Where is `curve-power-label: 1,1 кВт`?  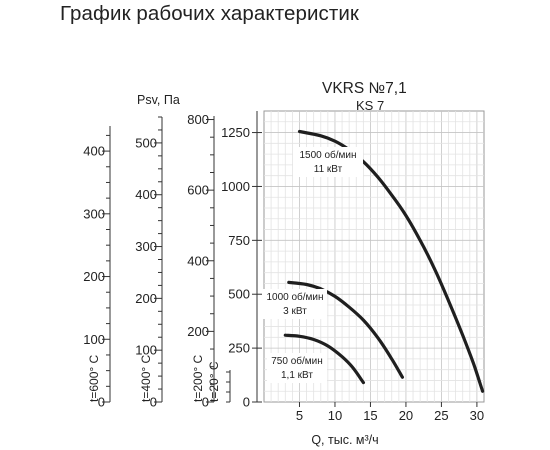 curve-power-label: 1,1 кВт is located at coordinates (297, 375).